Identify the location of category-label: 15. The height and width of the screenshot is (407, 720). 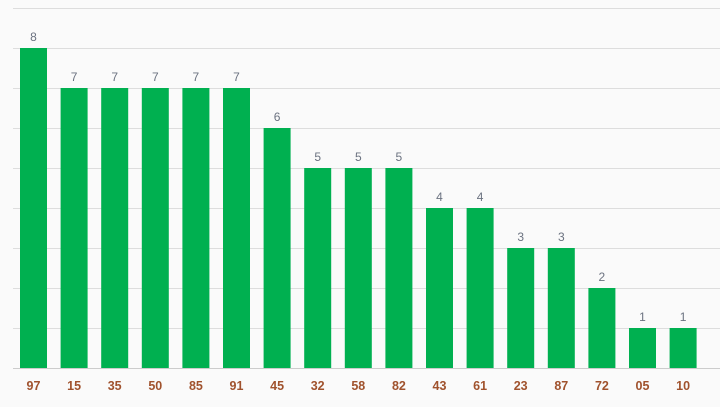
(74, 386).